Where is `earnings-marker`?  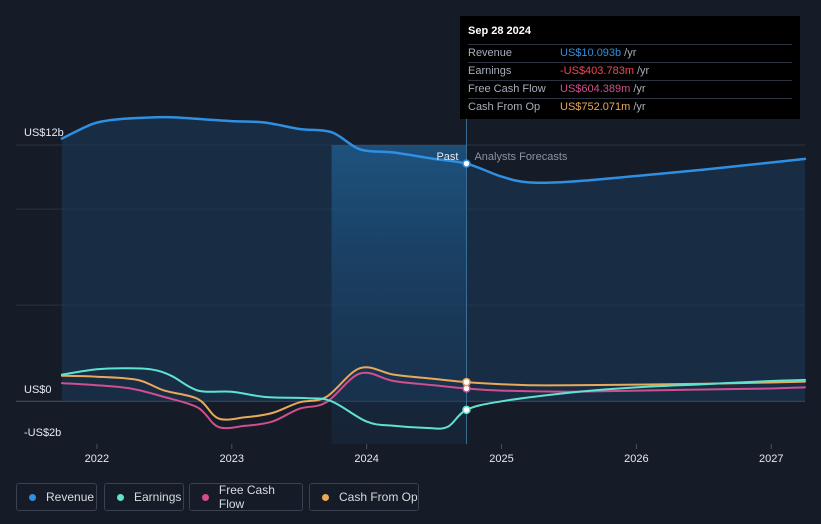
earnings-marker is located at coordinates (466, 410).